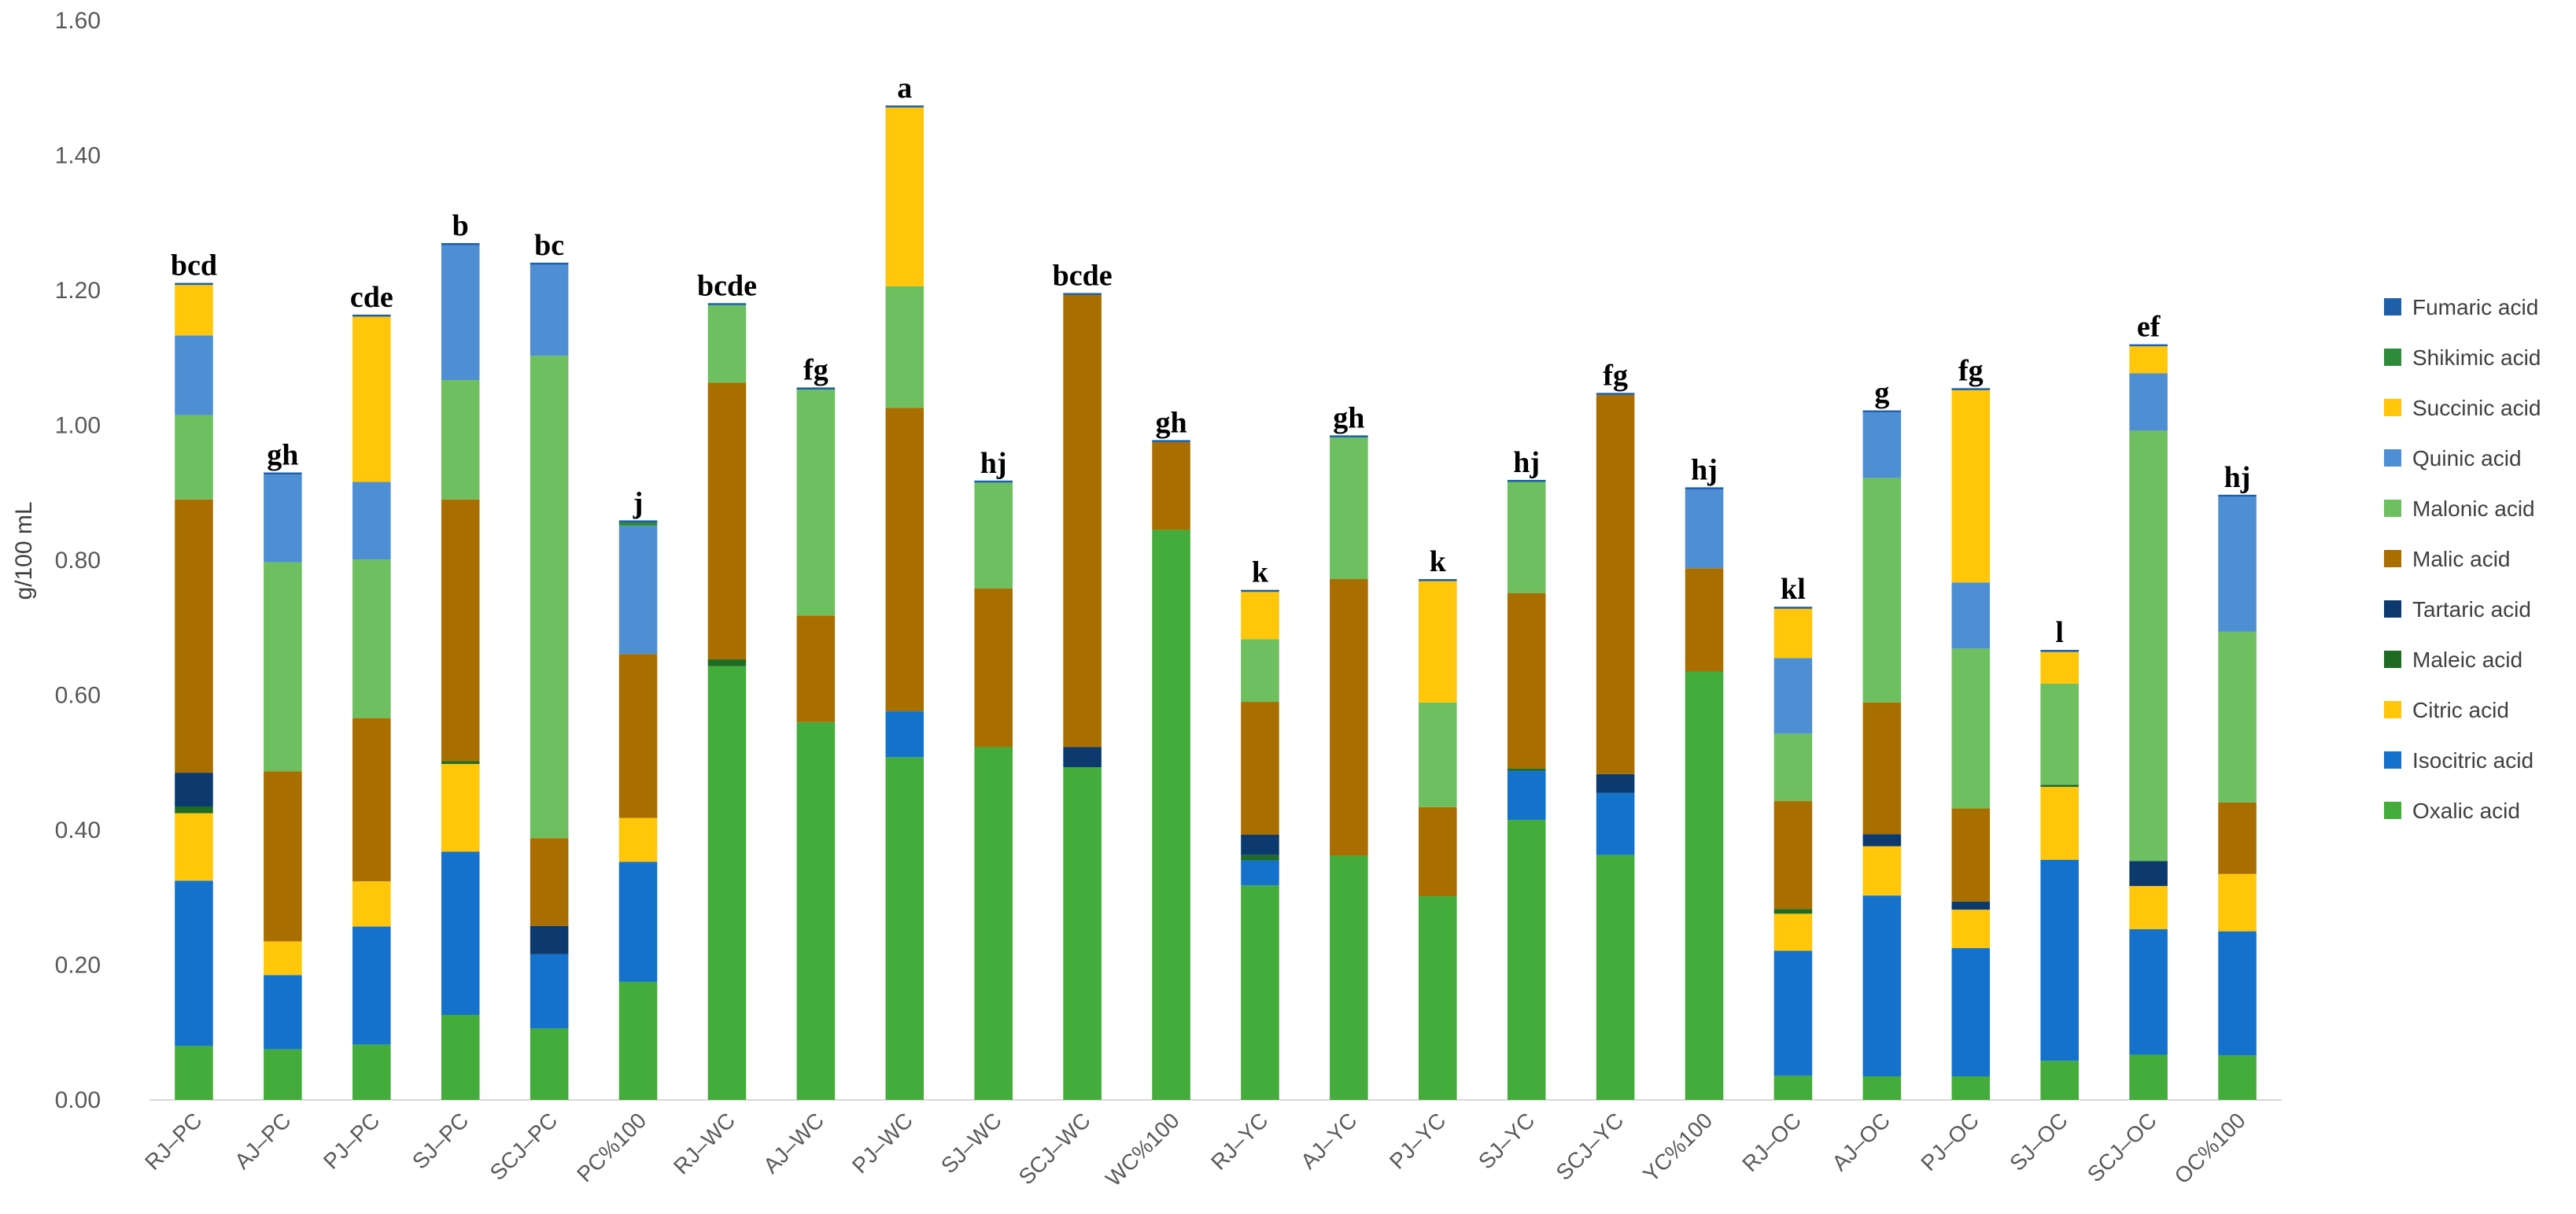 The width and height of the screenshot is (2576, 1214). Describe the element at coordinates (2473, 760) in the screenshot. I see `legend-label: Isocitric acid` at that location.